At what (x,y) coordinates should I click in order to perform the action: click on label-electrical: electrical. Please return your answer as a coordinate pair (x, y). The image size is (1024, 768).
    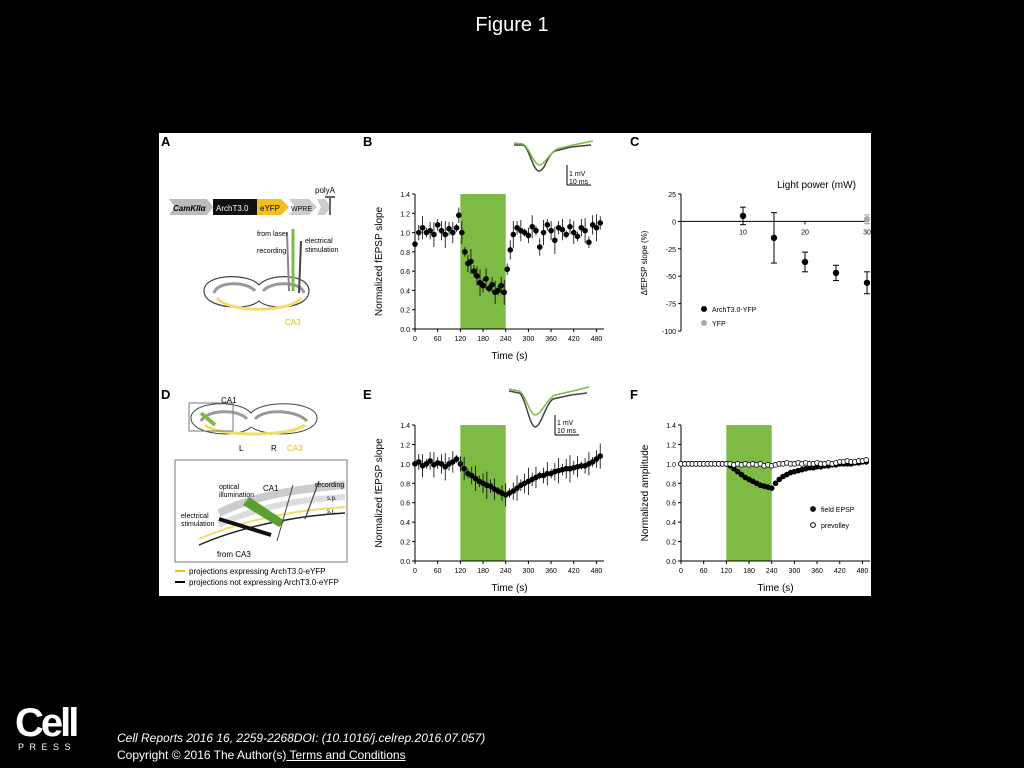
    Looking at the image, I should click on (319, 241).